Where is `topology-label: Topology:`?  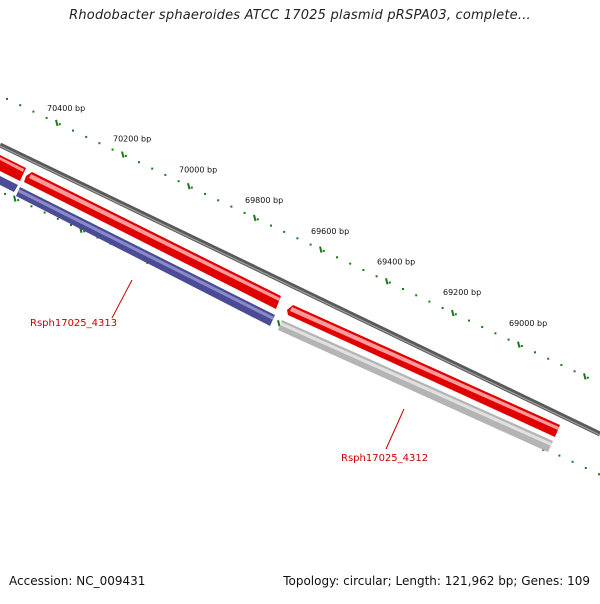 topology-label: Topology: is located at coordinates (311, 581).